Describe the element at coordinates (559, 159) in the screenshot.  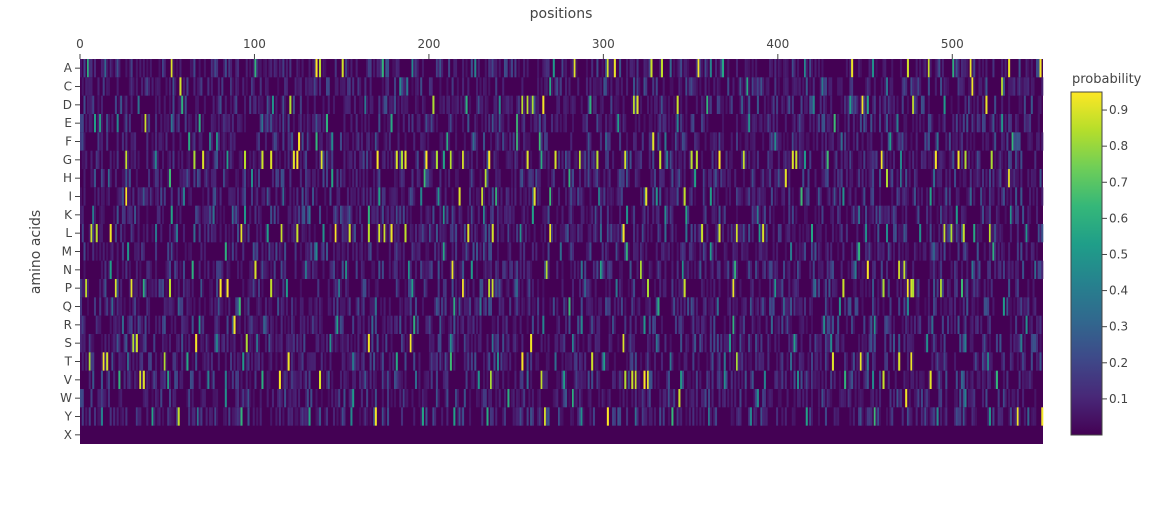
I see `heatmap-row-G` at that location.